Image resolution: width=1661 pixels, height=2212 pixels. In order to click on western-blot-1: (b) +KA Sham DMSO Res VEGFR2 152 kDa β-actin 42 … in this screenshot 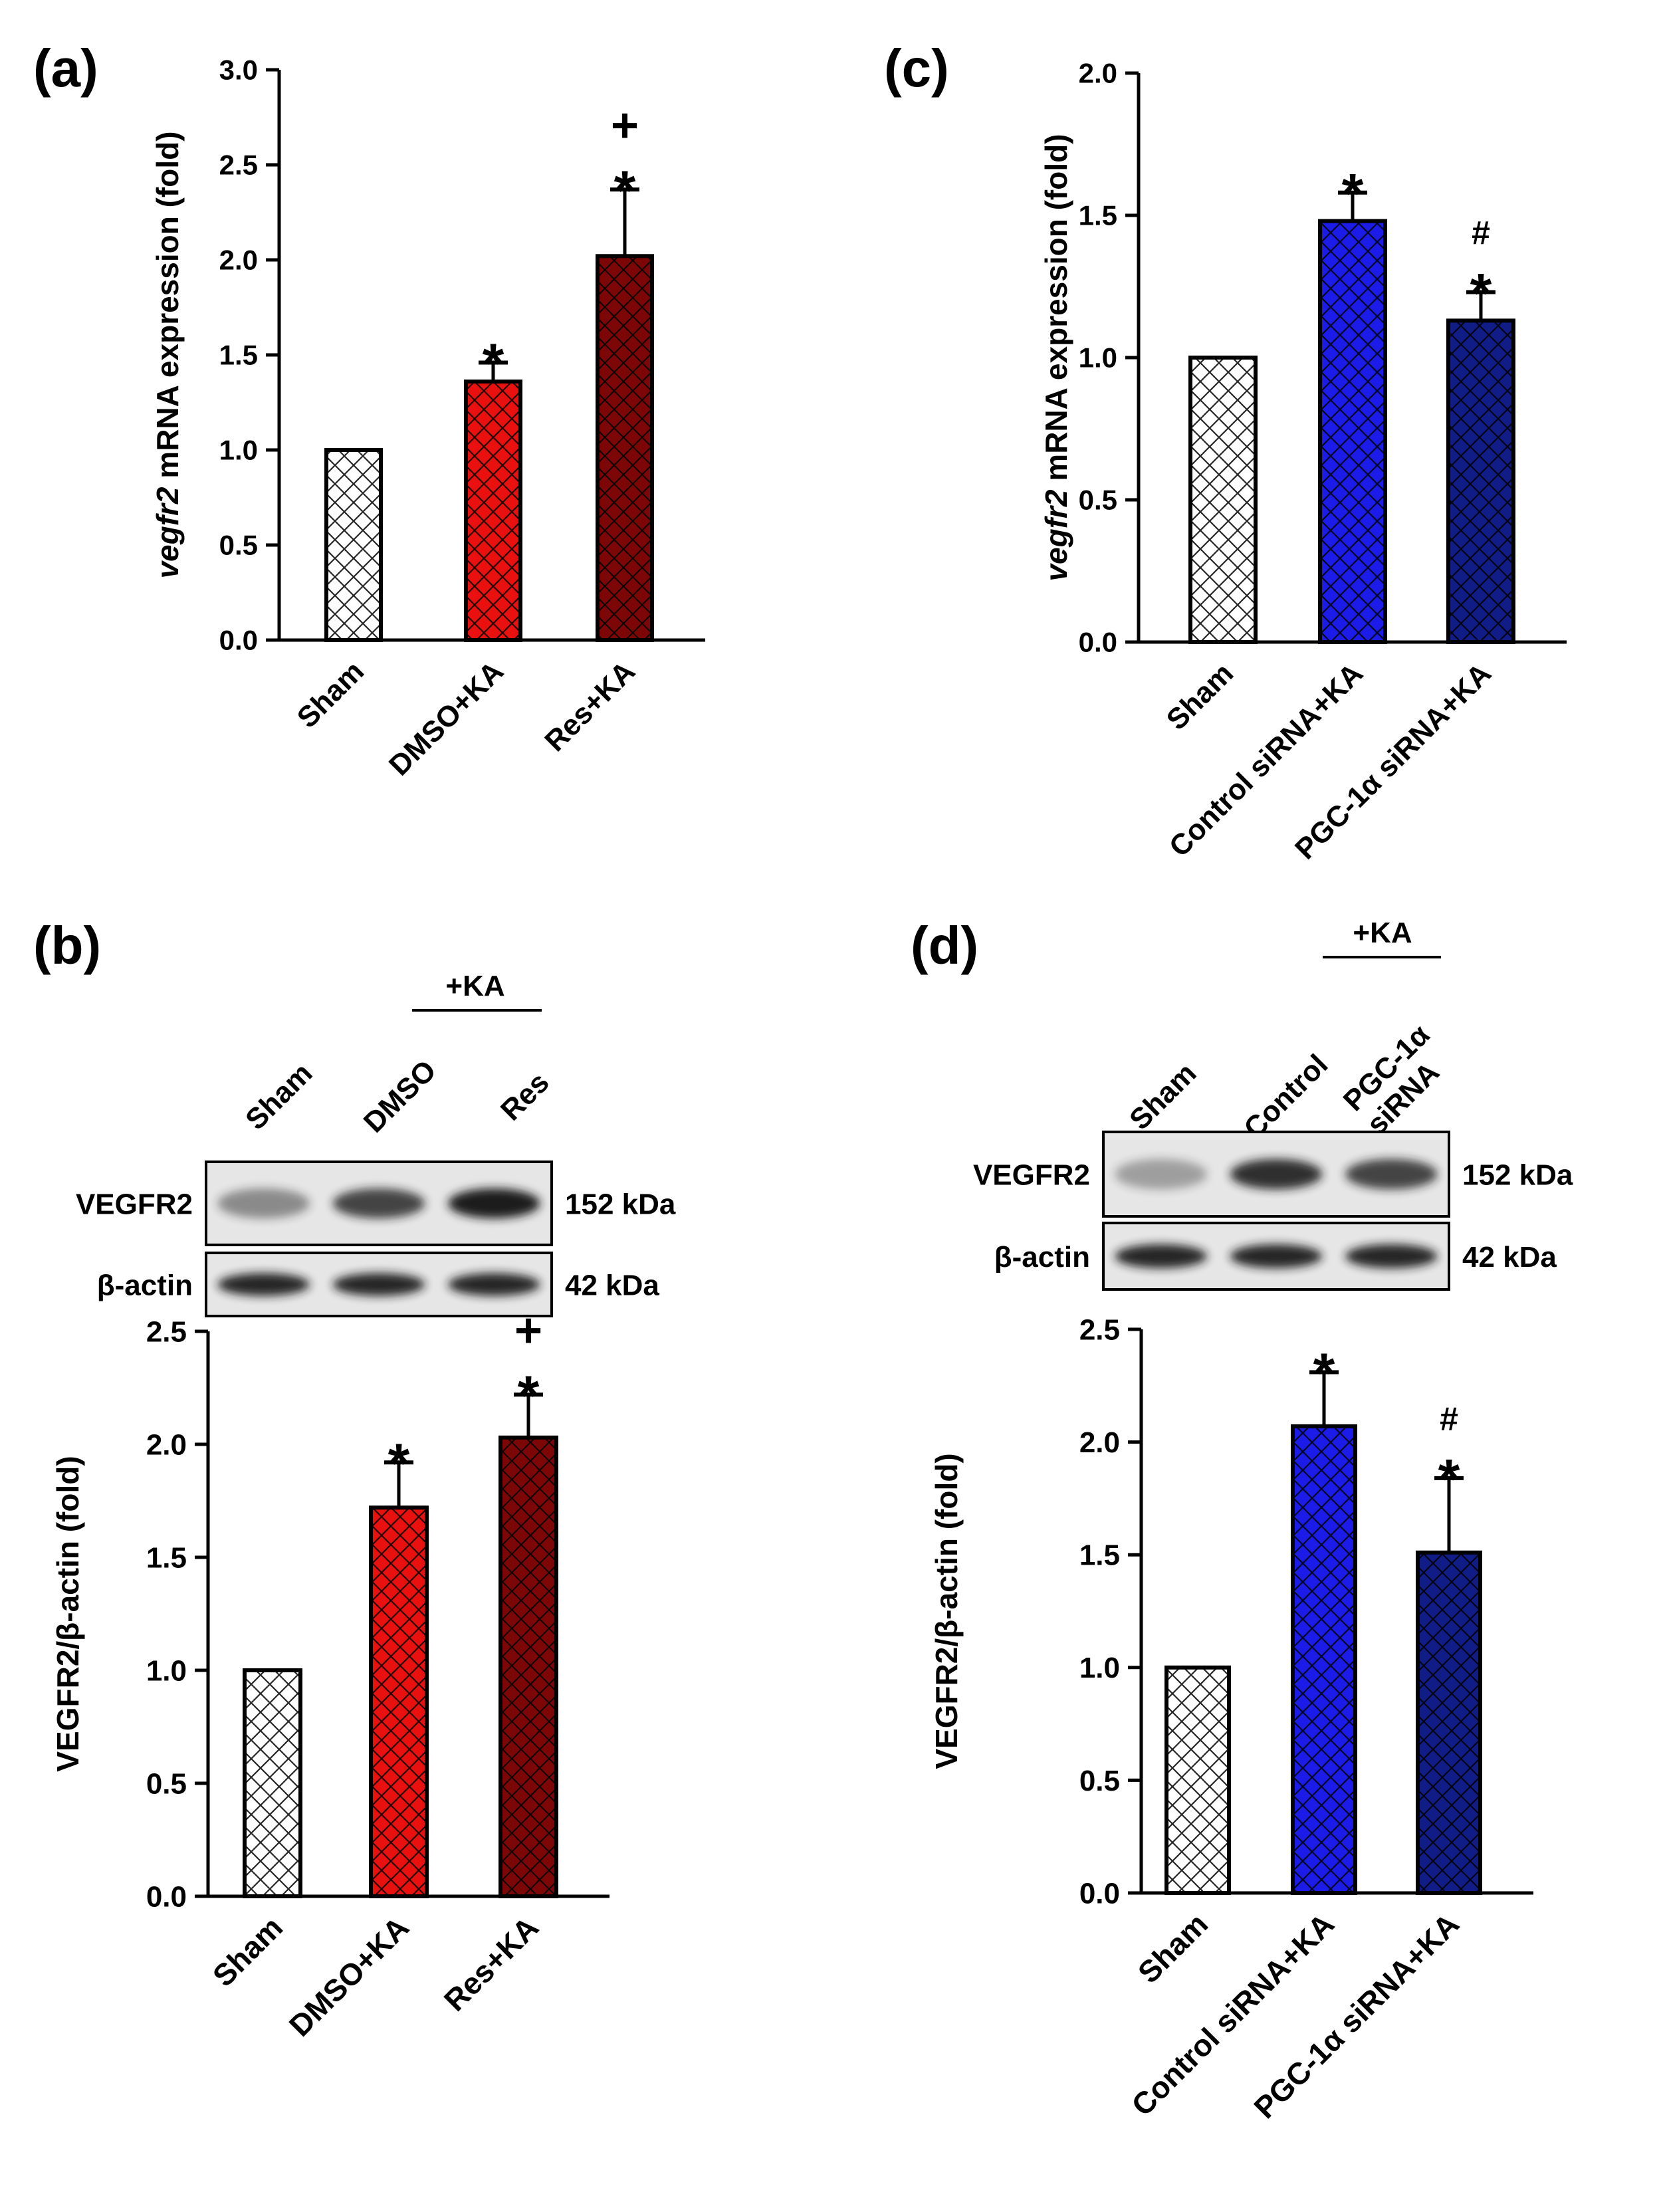, I will do `click(354, 1116)`.